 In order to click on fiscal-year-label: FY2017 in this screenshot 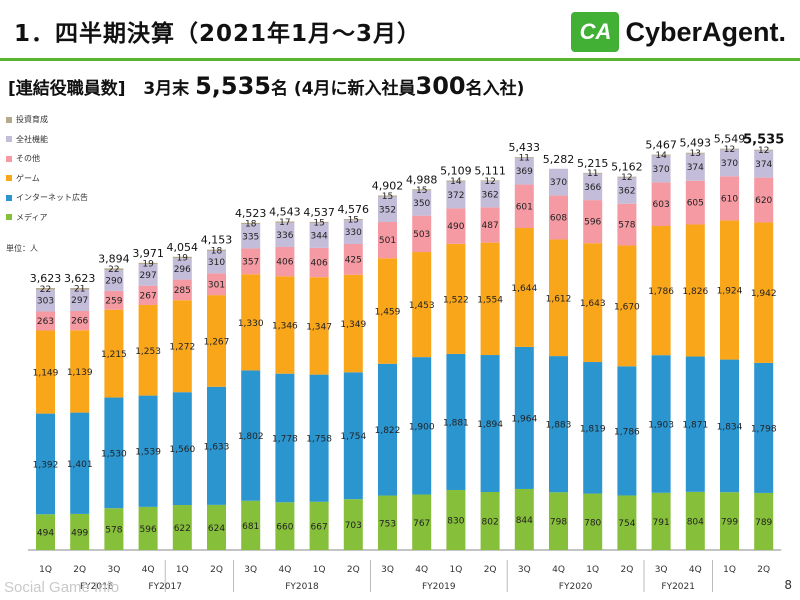, I will do `click(165, 587)`.